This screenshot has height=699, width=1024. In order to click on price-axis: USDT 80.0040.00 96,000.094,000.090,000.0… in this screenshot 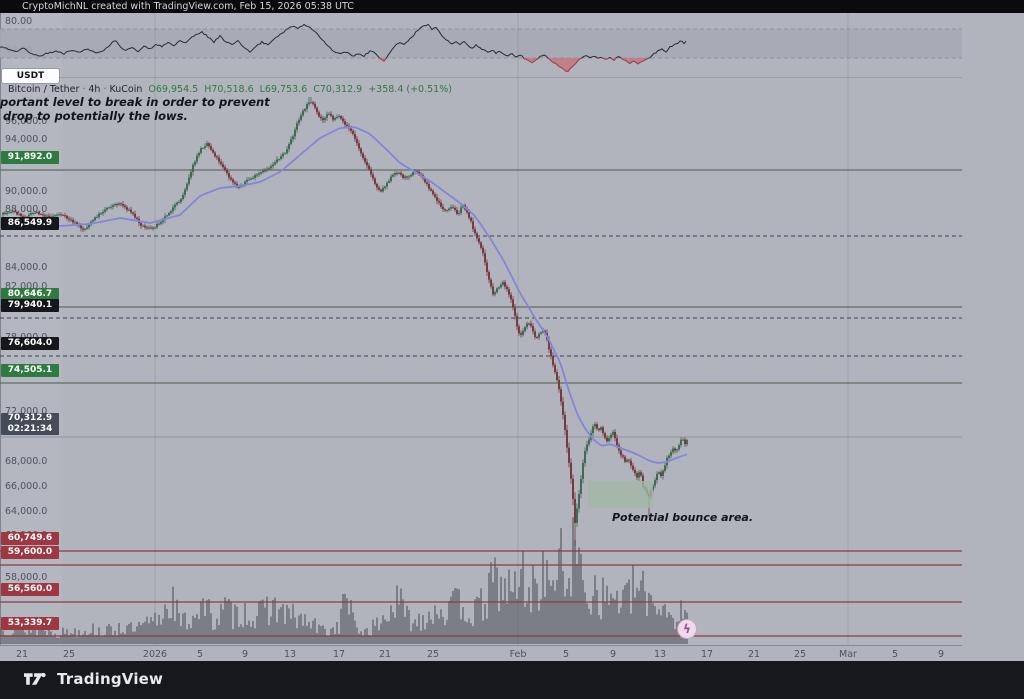, I will do `click(31, 324)`.